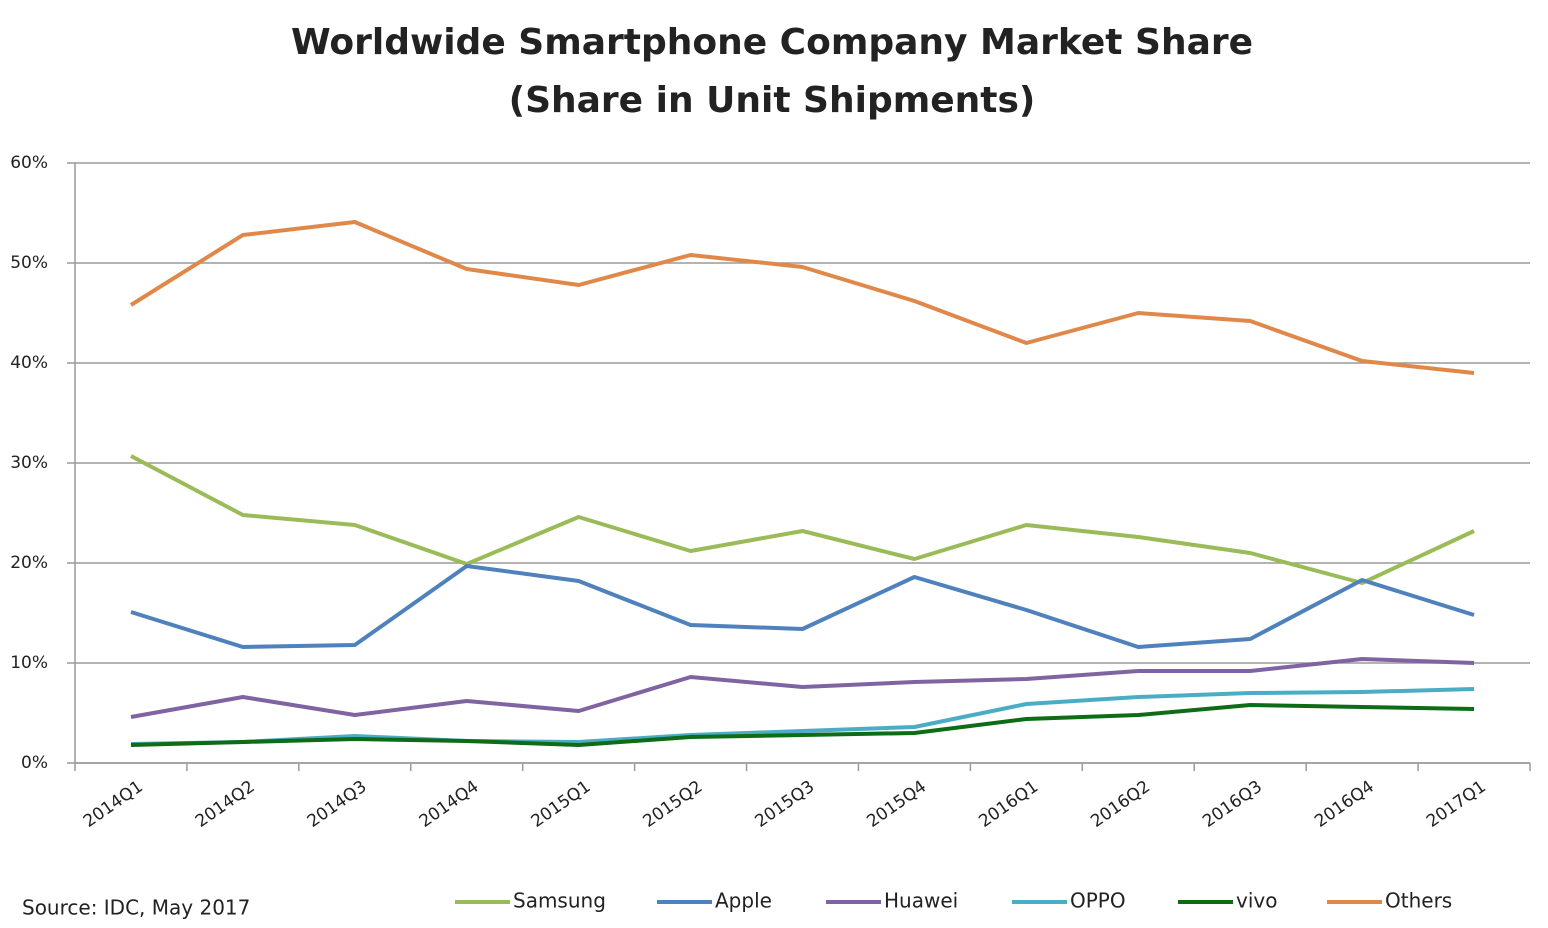 This screenshot has width=1548, height=928. I want to click on y-tick-label: 30%, so click(29, 463).